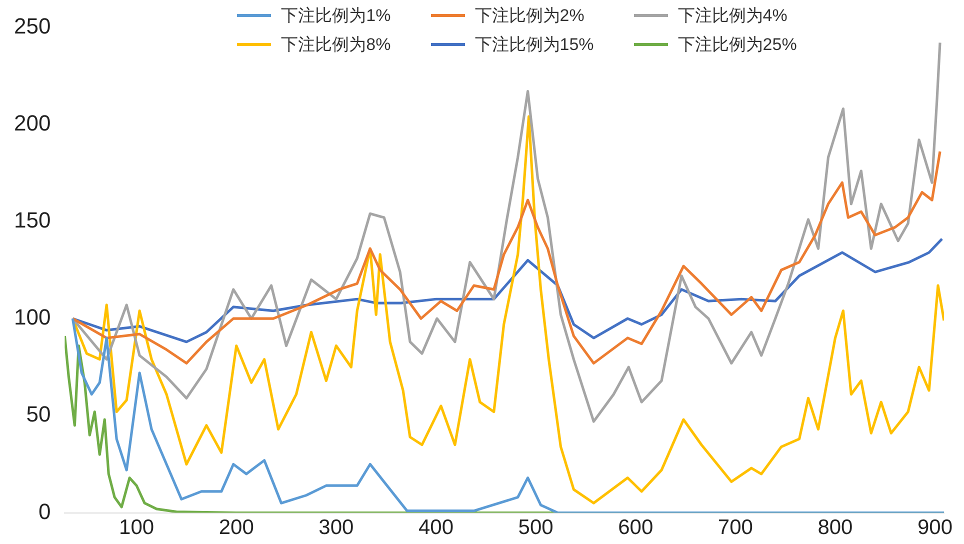 The width and height of the screenshot is (964, 544). I want to click on x-tick-label: 600, so click(636, 528).